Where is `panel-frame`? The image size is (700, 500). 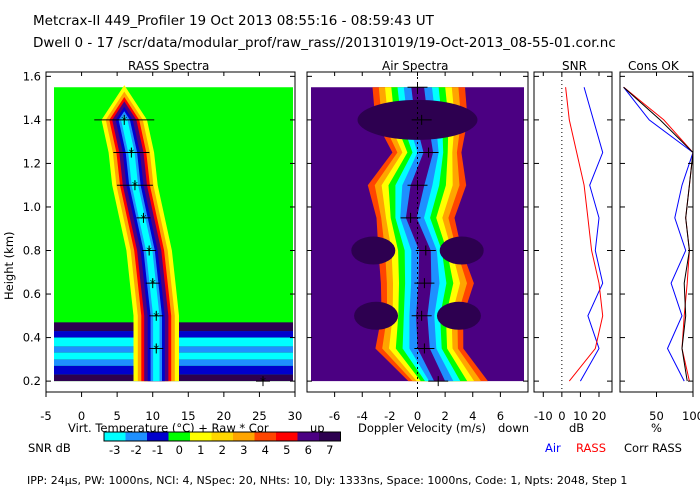 panel-frame is located at coordinates (573, 232).